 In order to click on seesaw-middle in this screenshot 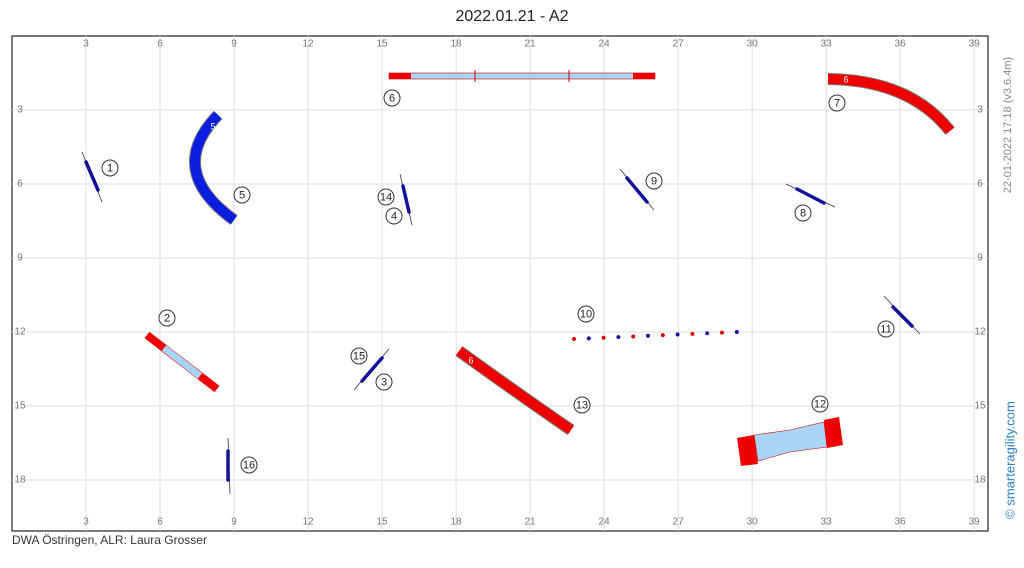, I will do `click(182, 362)`.